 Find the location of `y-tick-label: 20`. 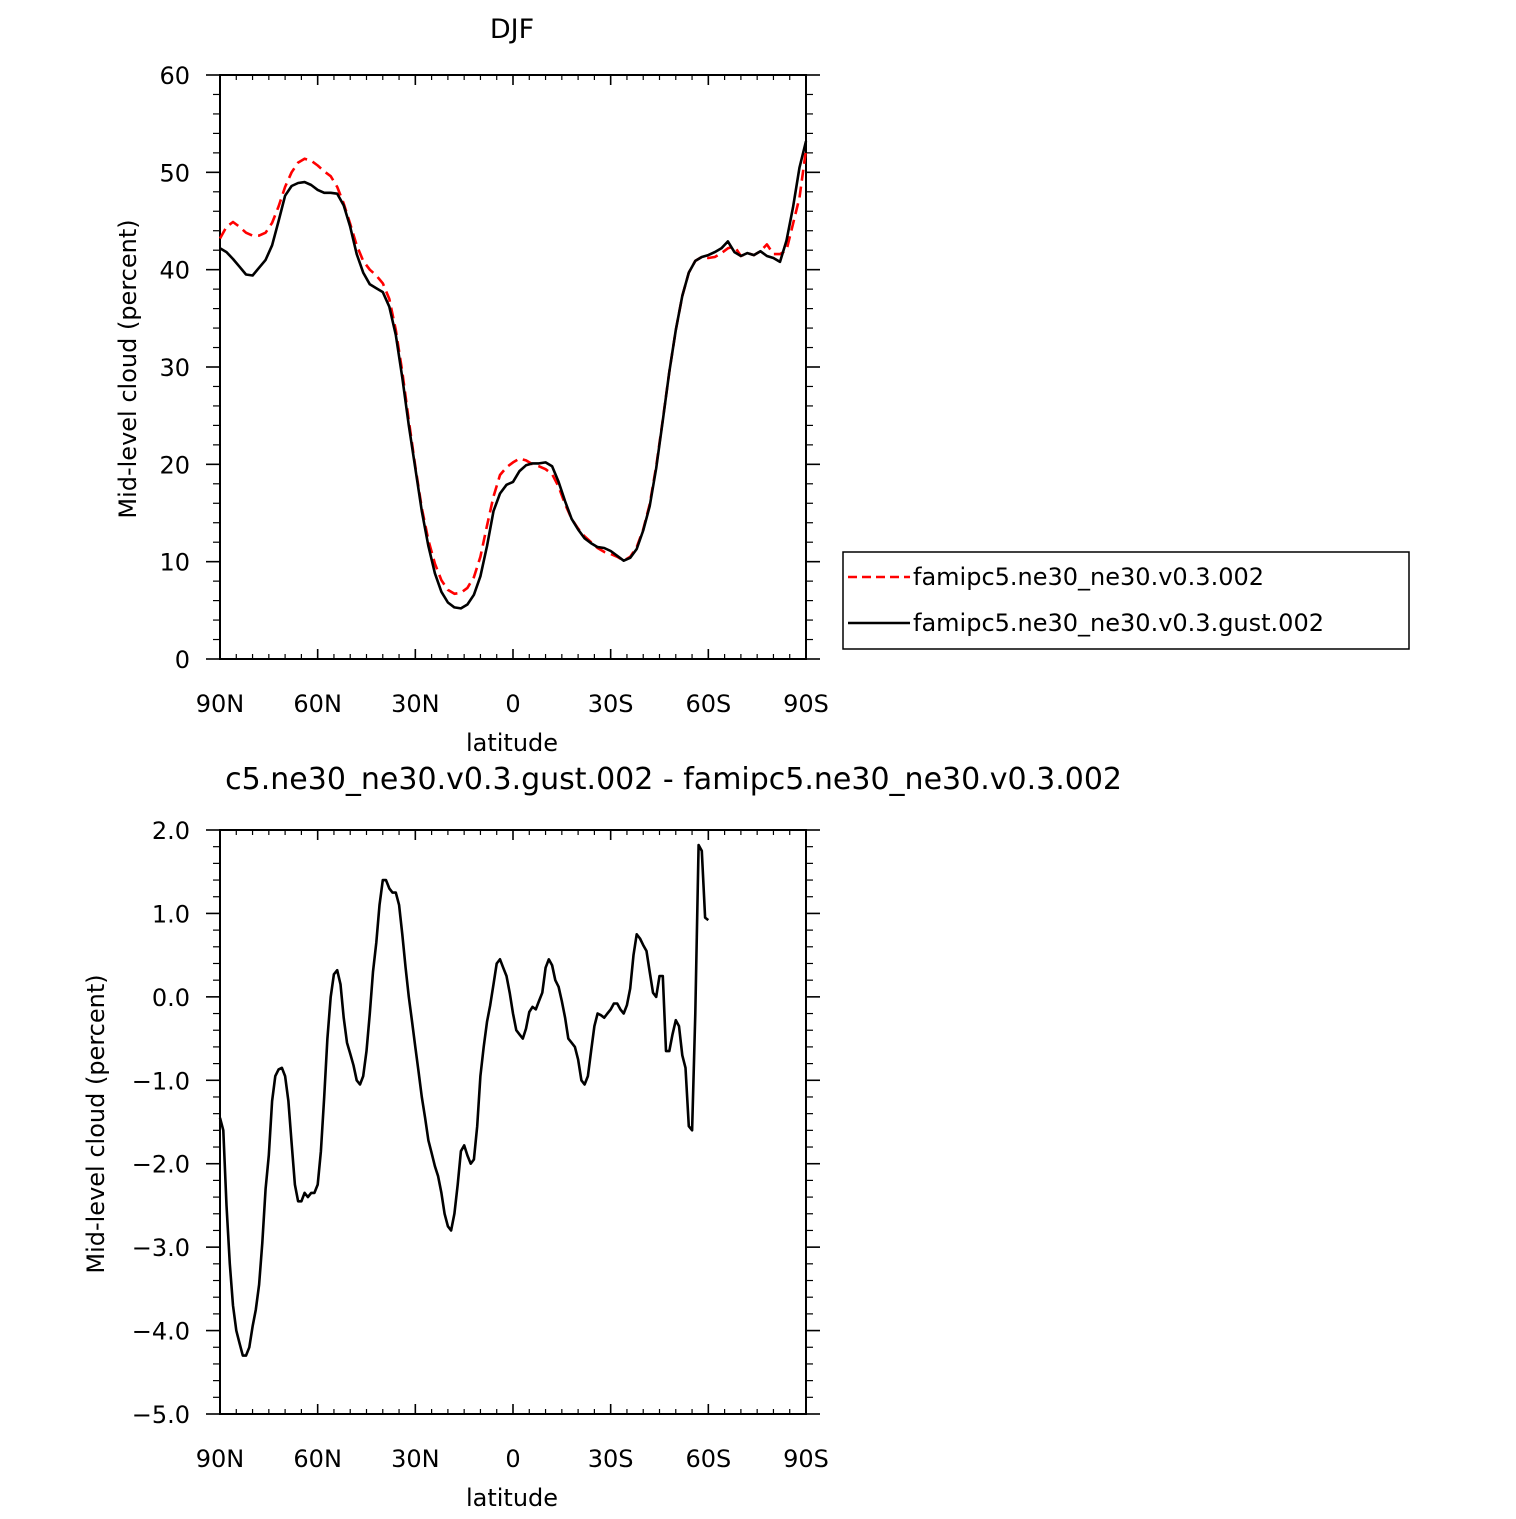

y-tick-label: 20 is located at coordinates (174, 465).